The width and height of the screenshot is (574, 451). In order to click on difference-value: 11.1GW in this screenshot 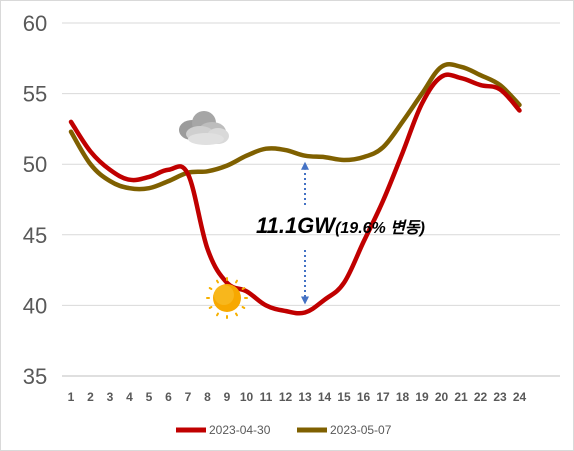, I will do `click(296, 225)`.